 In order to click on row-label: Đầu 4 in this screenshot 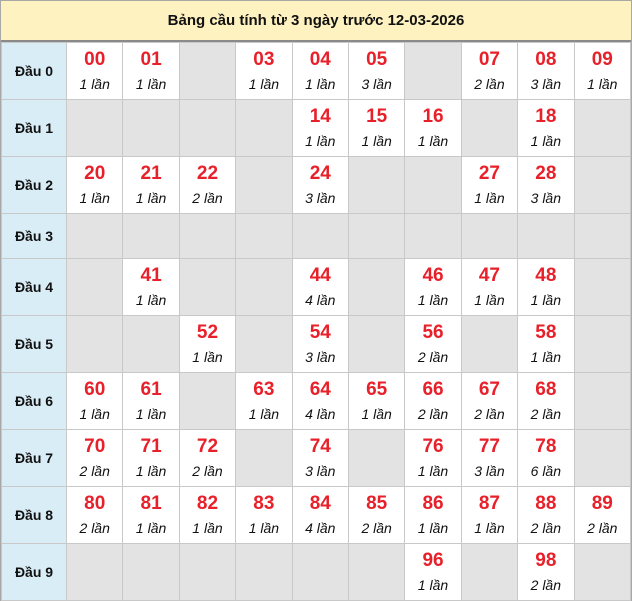, I will do `click(34, 287)`.